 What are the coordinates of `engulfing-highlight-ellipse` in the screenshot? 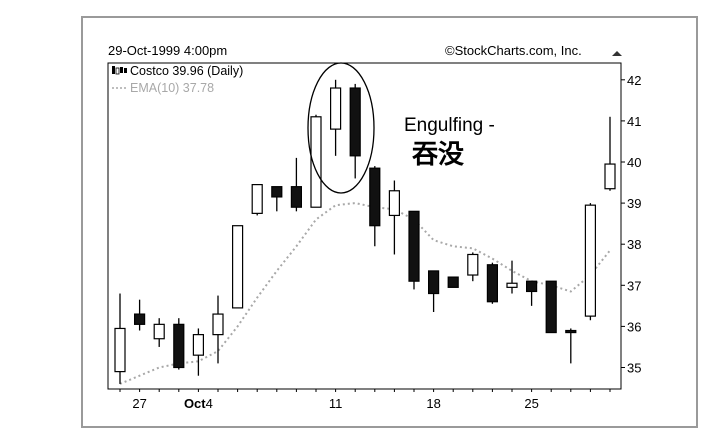 It's located at (341, 128).